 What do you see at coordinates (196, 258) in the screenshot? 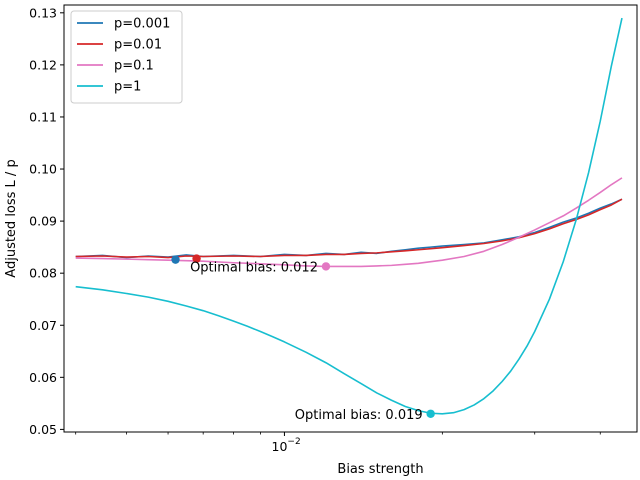
I see `optimal-marker-p=0.01` at bounding box center [196, 258].